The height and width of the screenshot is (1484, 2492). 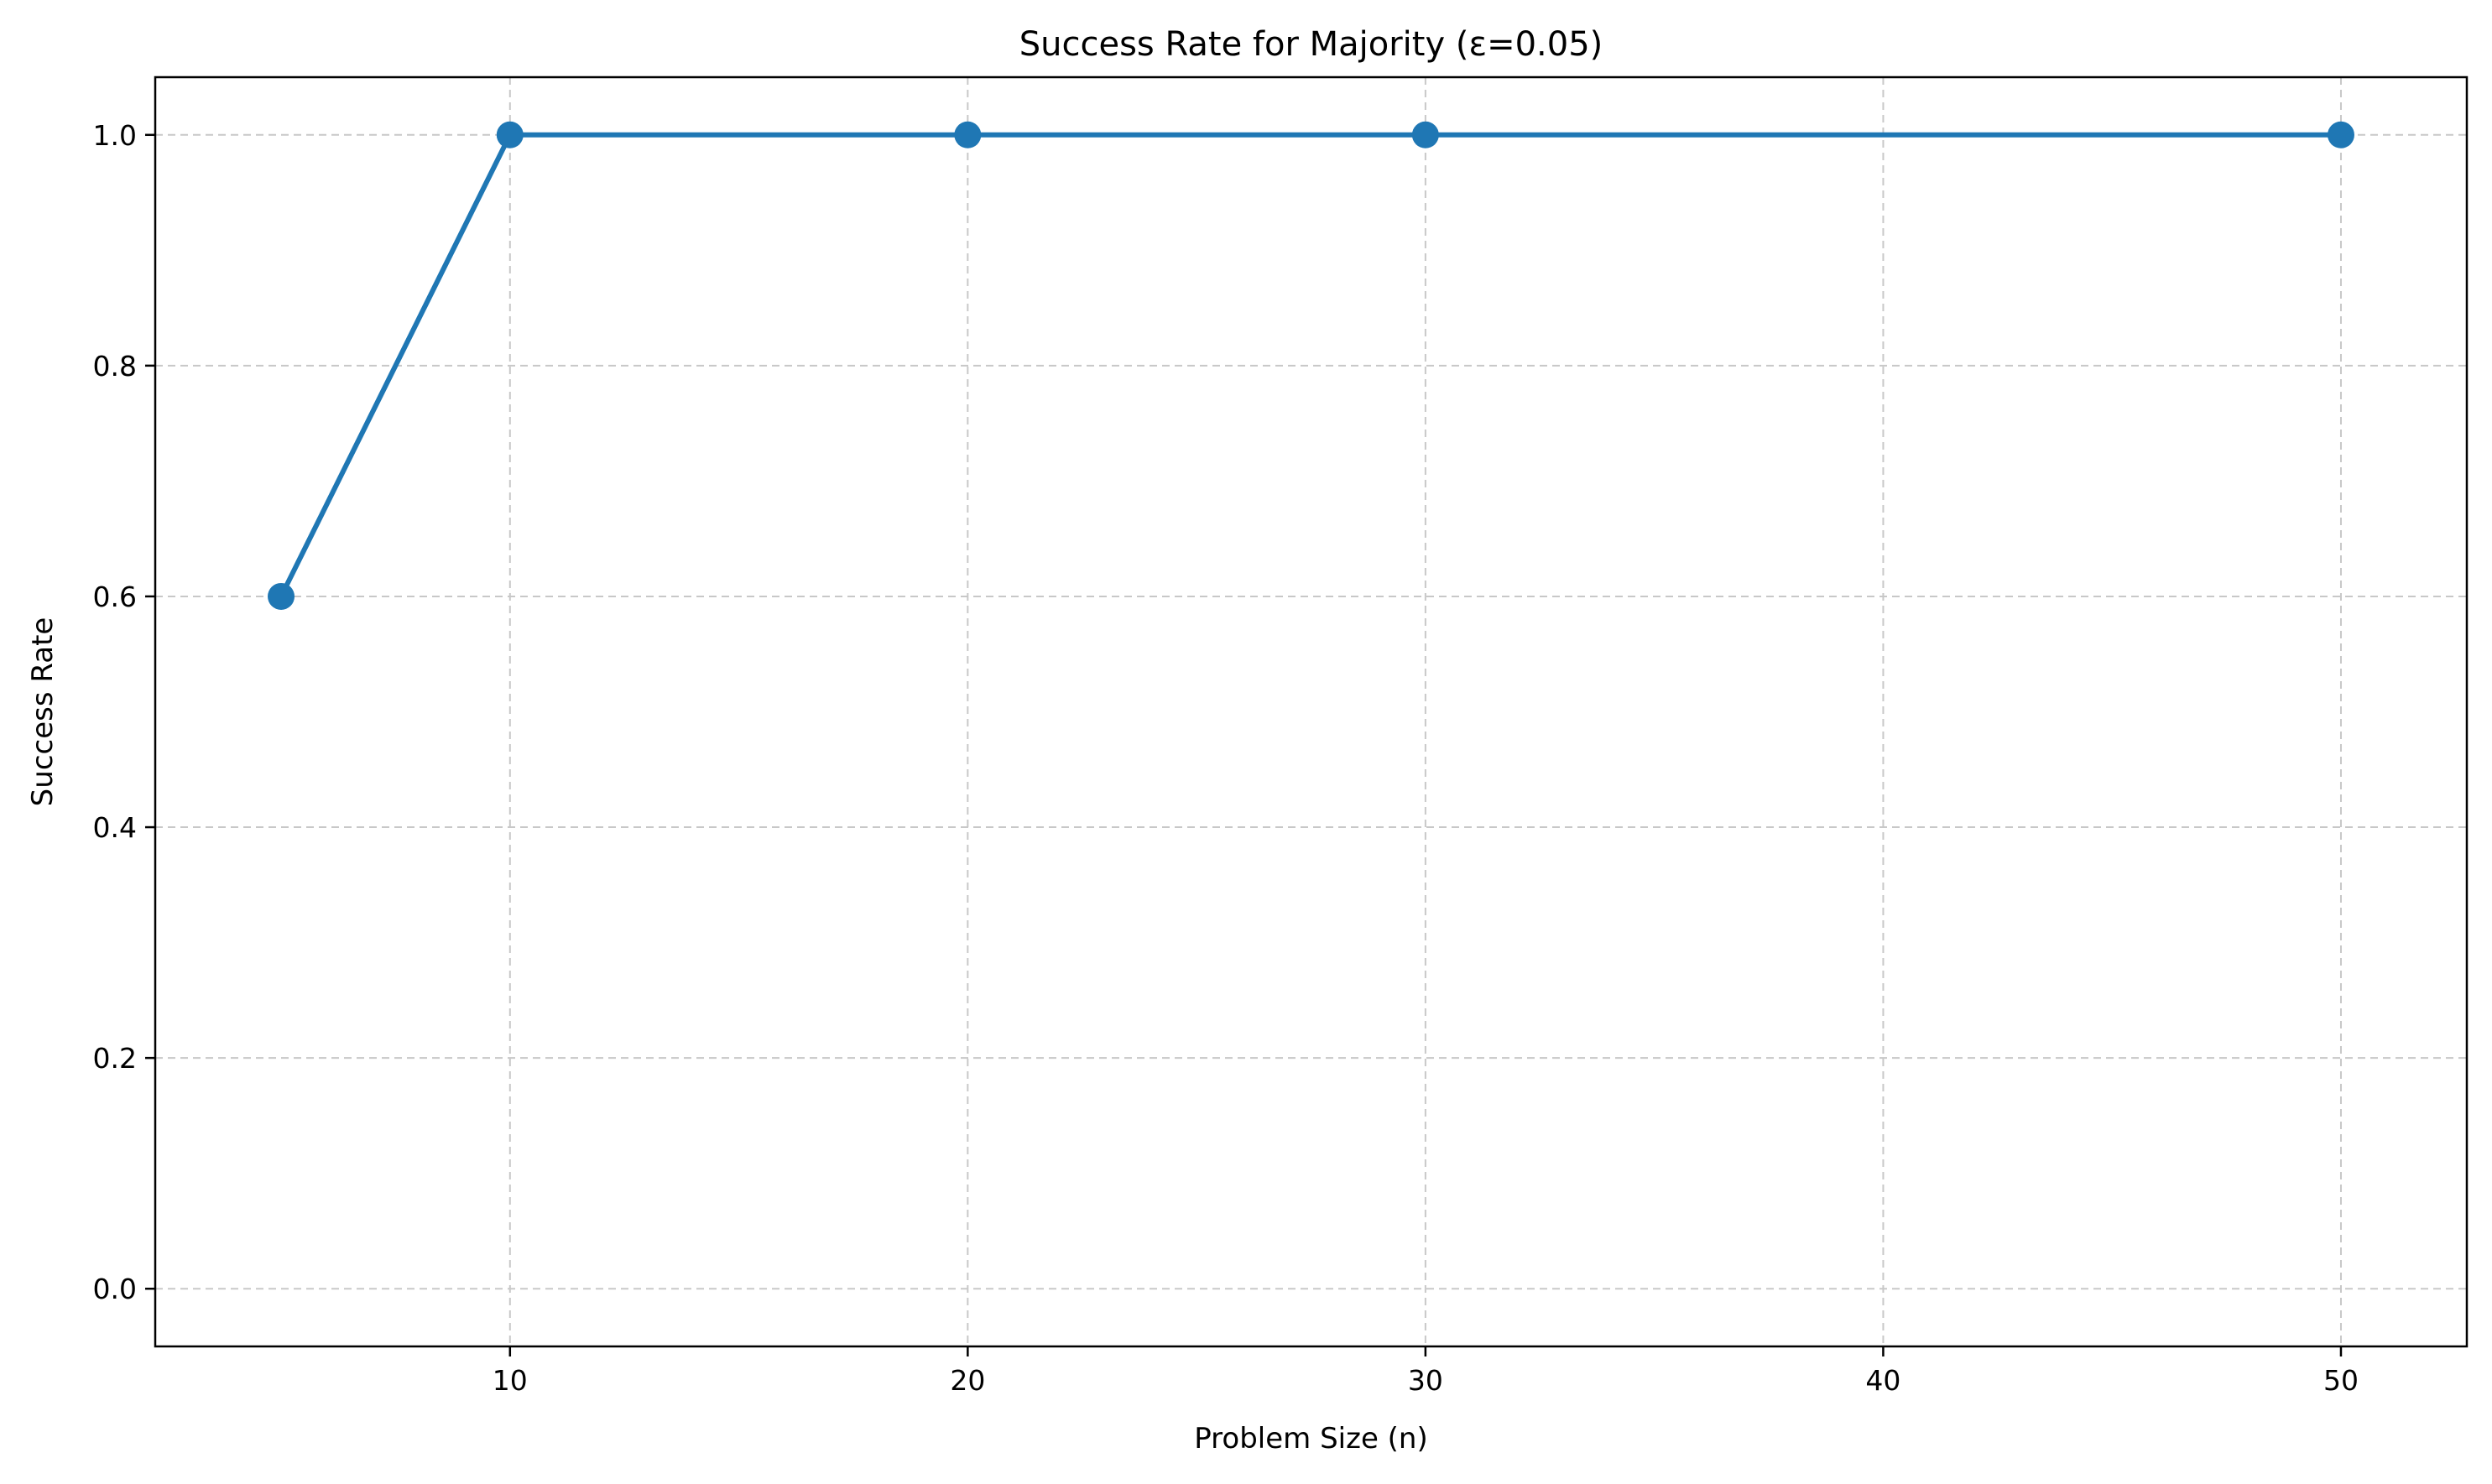 I want to click on x-tick-label: 30, so click(x=1425, y=1380).